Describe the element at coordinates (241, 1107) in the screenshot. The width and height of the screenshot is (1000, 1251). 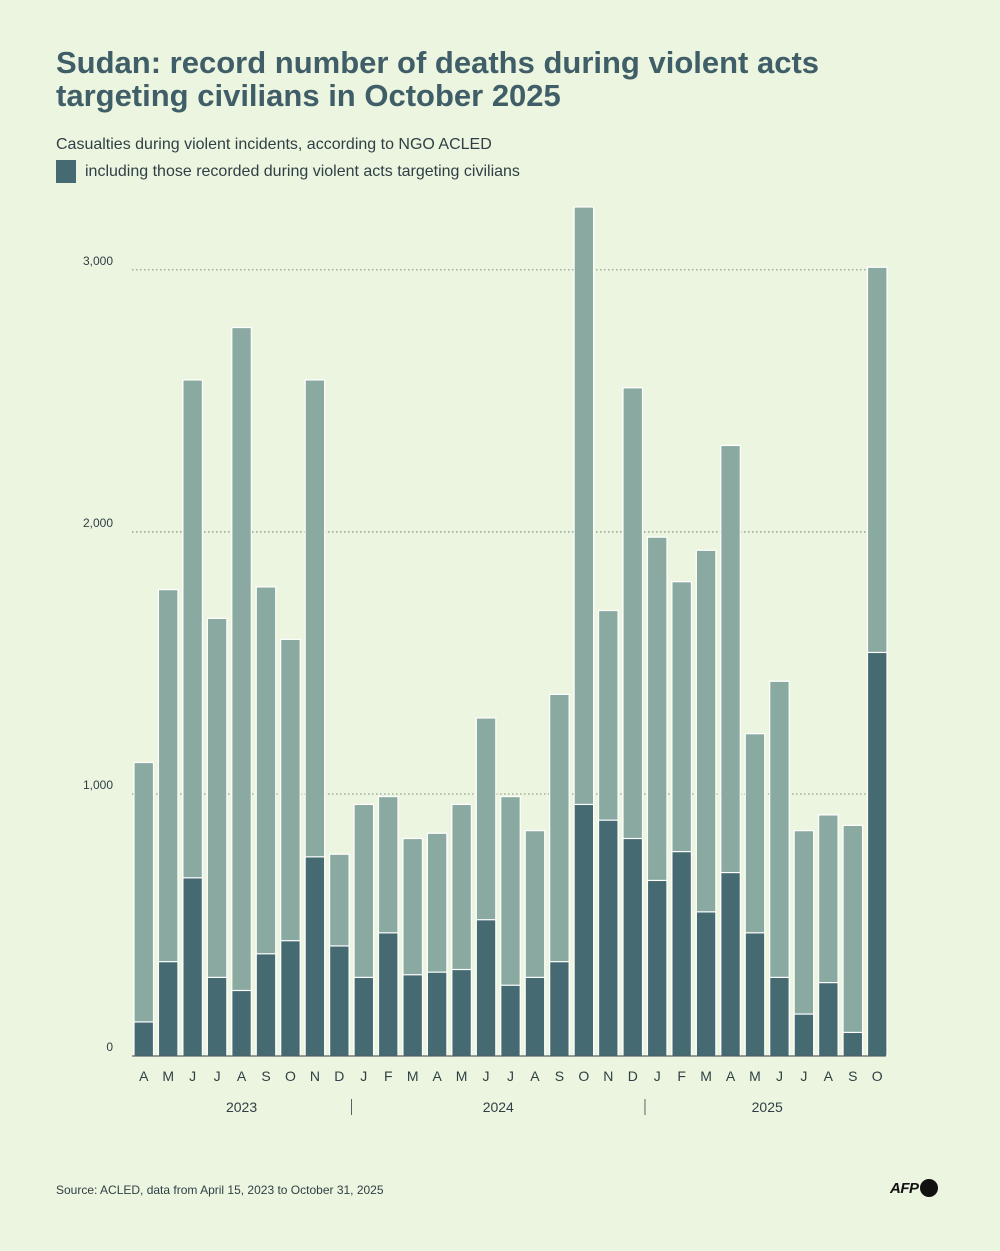
I see `year-label: 2023` at that location.